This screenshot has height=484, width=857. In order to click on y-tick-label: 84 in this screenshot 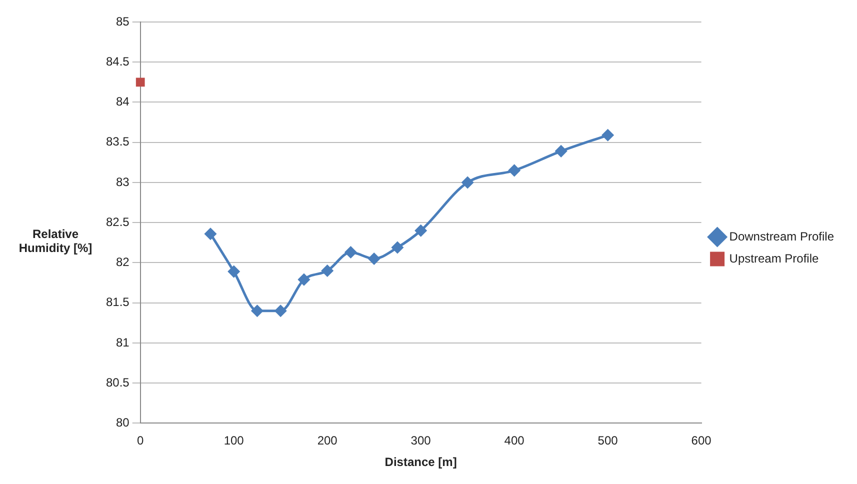, I will do `click(123, 101)`.